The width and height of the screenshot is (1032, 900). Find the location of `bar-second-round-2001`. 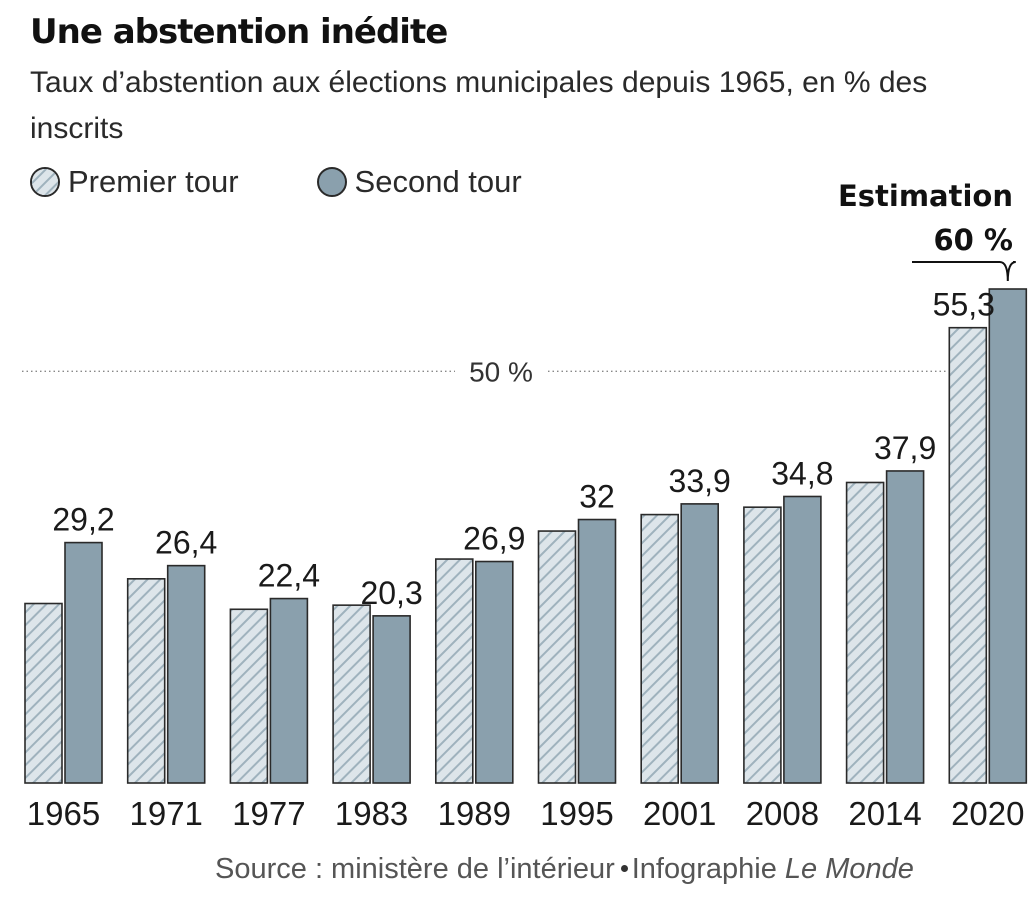

bar-second-round-2001 is located at coordinates (700, 643).